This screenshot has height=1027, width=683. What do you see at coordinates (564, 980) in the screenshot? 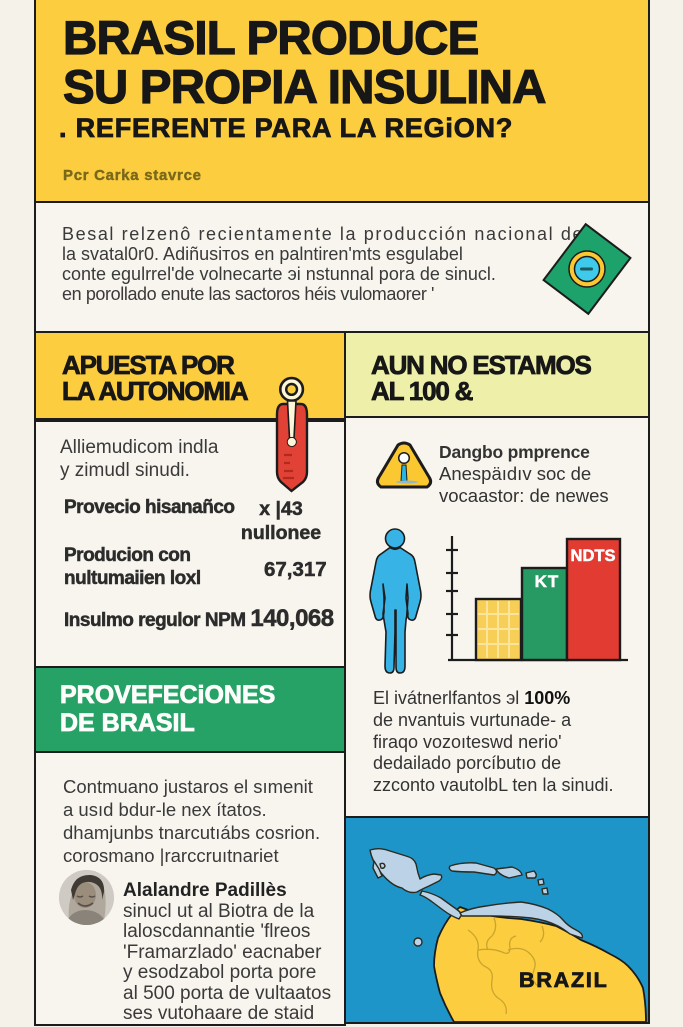
I see `svg-text: BRAZIL` at bounding box center [564, 980].